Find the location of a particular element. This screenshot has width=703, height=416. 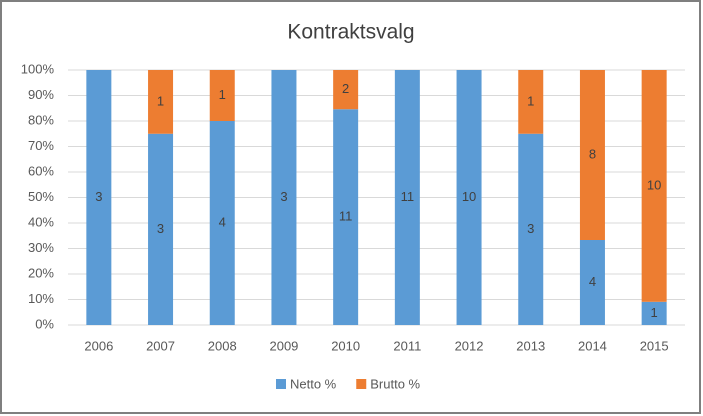

x-tick-label: 2008 is located at coordinates (222, 345).